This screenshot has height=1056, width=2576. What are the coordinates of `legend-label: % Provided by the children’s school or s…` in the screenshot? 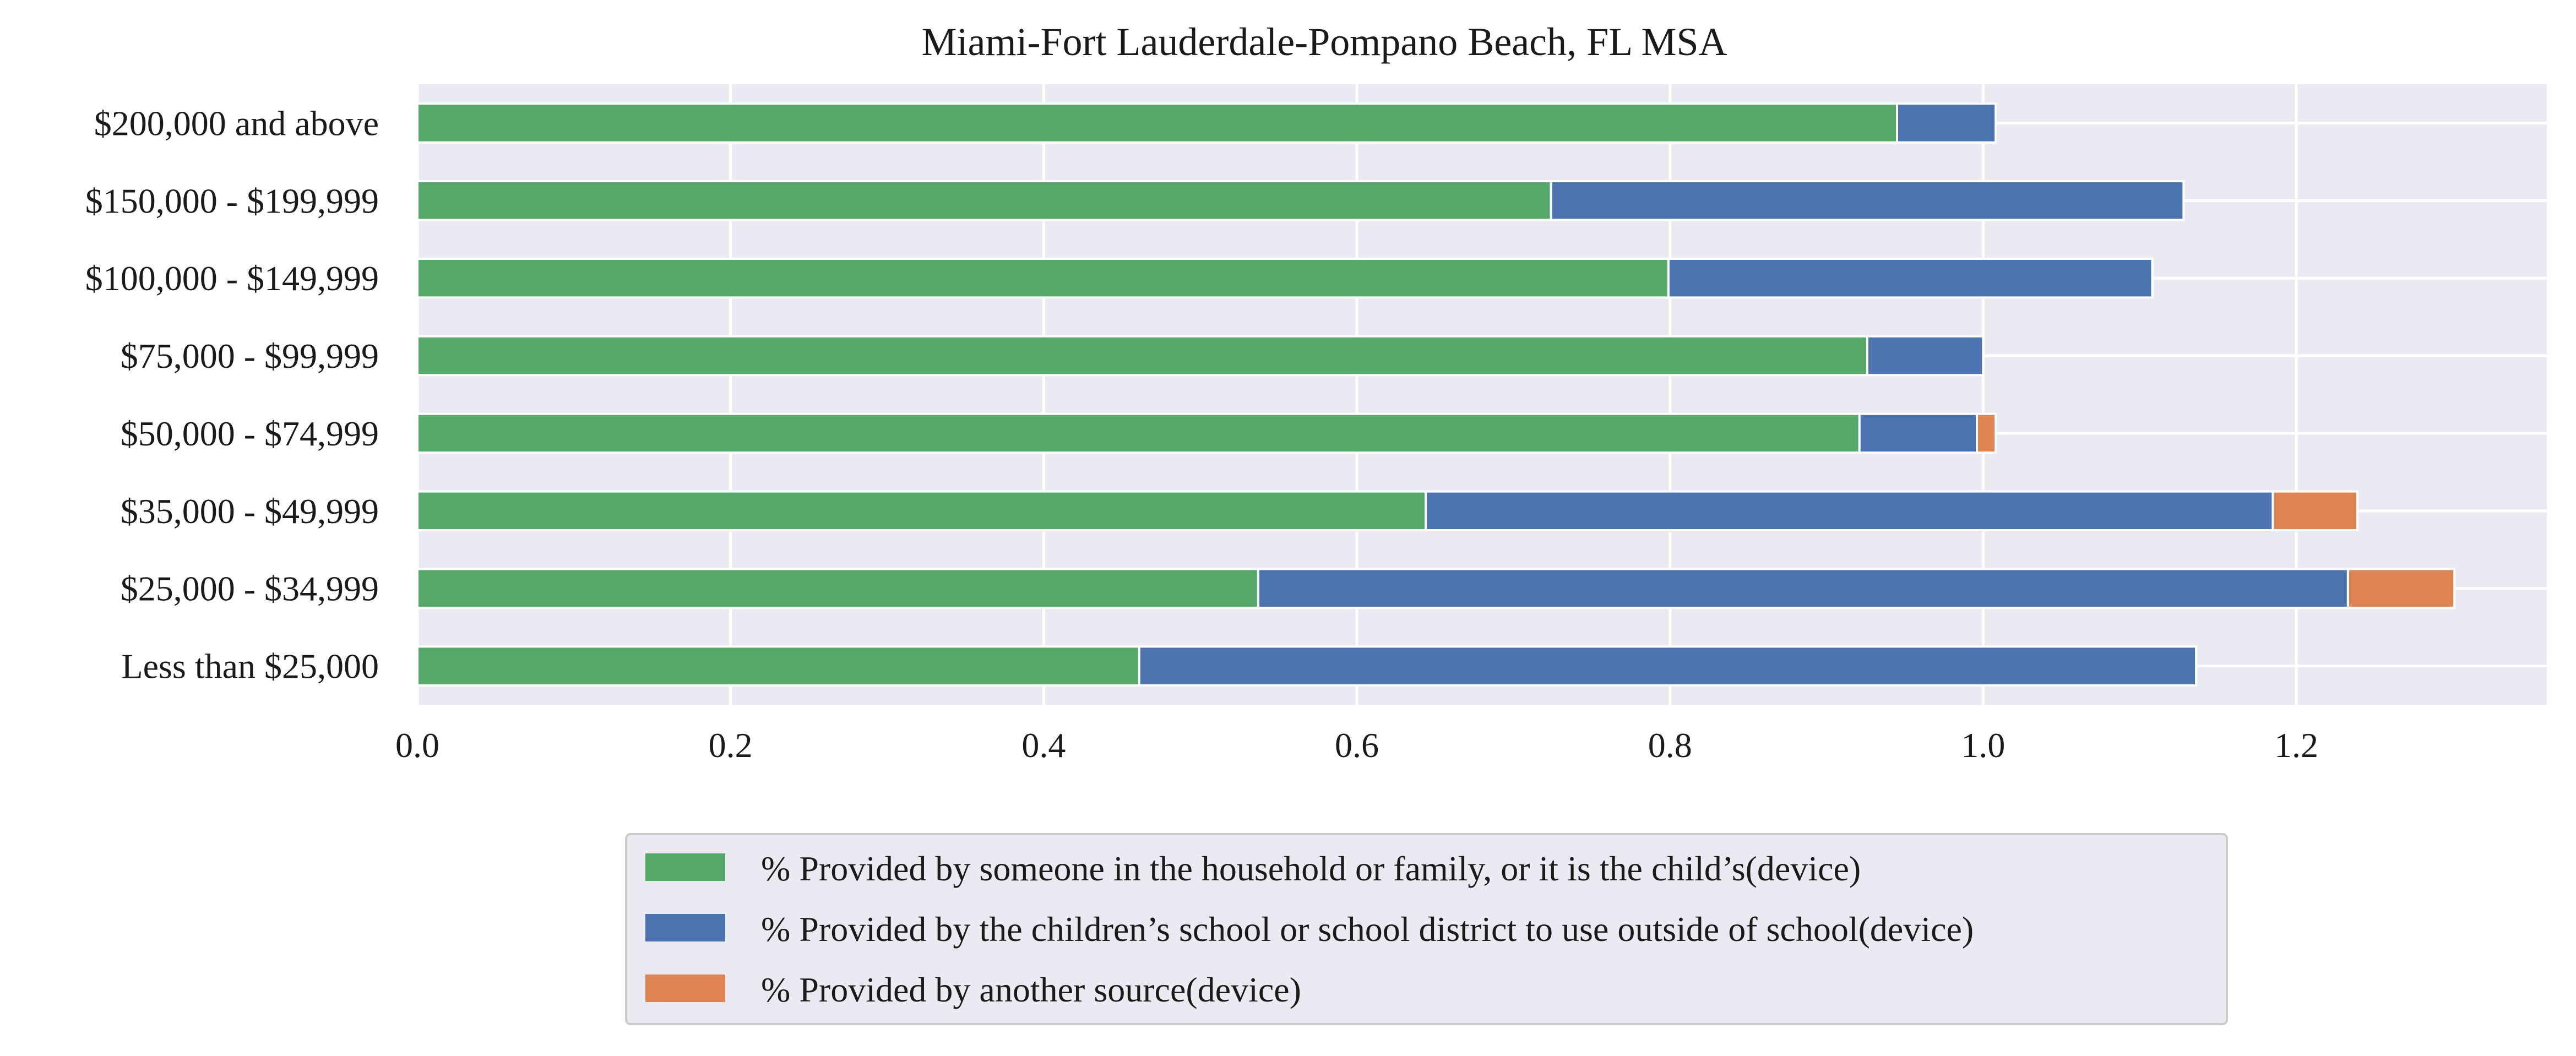 It's located at (1367, 930).